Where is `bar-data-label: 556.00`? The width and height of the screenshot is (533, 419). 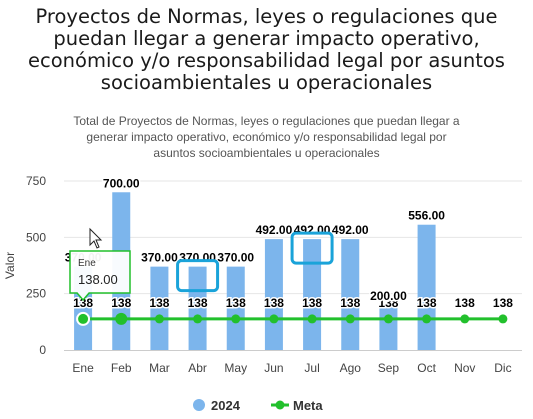 bar-data-label: 556.00 is located at coordinates (426, 216).